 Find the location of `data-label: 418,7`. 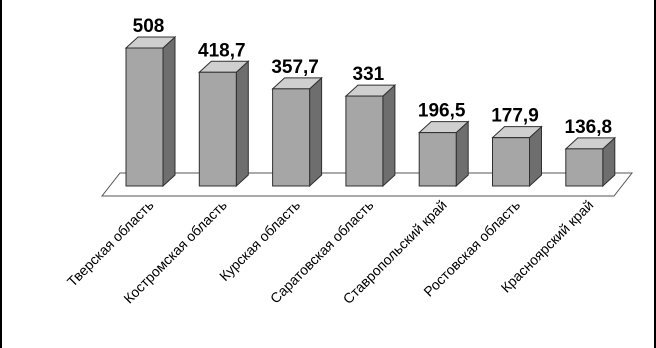

data-label: 418,7 is located at coordinates (222, 50).